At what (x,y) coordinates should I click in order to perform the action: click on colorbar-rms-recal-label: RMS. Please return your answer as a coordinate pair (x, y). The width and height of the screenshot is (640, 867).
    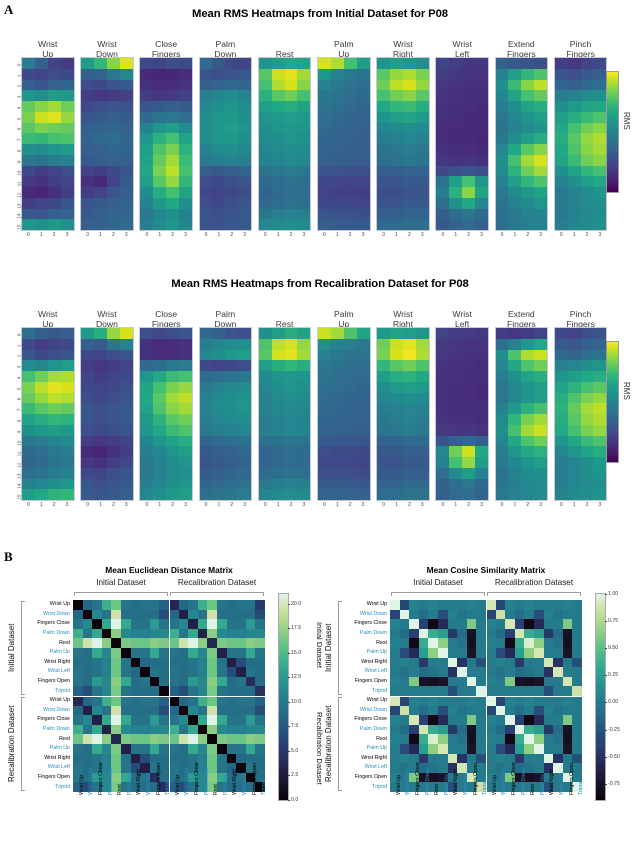
    Looking at the image, I should click on (626, 391).